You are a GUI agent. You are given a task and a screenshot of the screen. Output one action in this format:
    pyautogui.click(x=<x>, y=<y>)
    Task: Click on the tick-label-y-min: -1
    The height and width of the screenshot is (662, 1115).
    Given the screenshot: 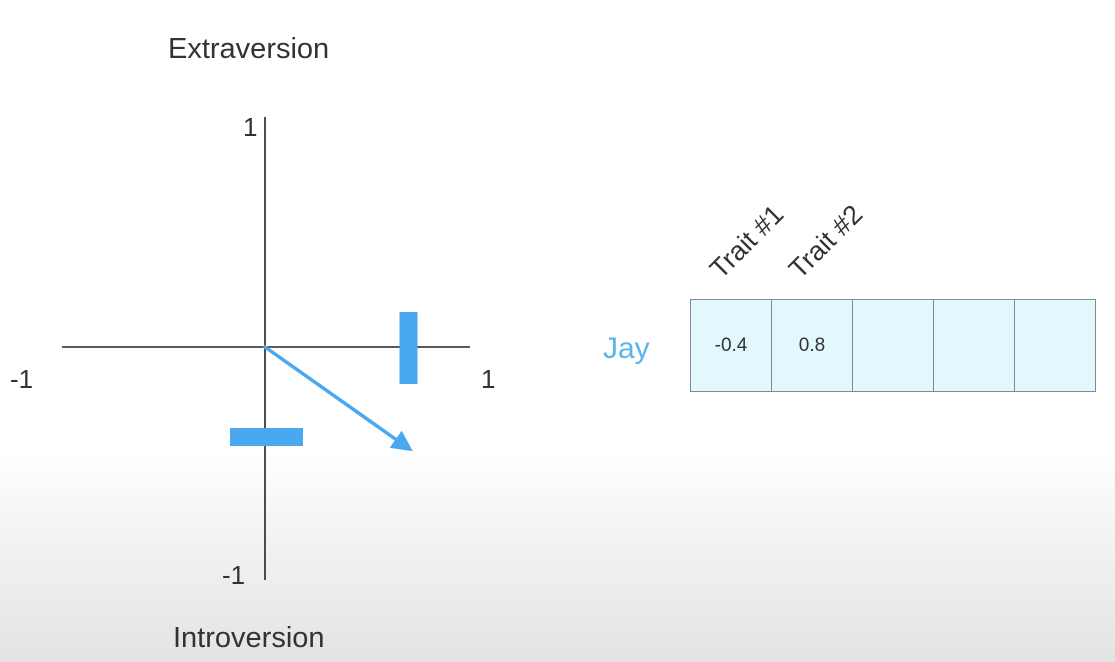 What is the action you would take?
    pyautogui.click(x=234, y=575)
    